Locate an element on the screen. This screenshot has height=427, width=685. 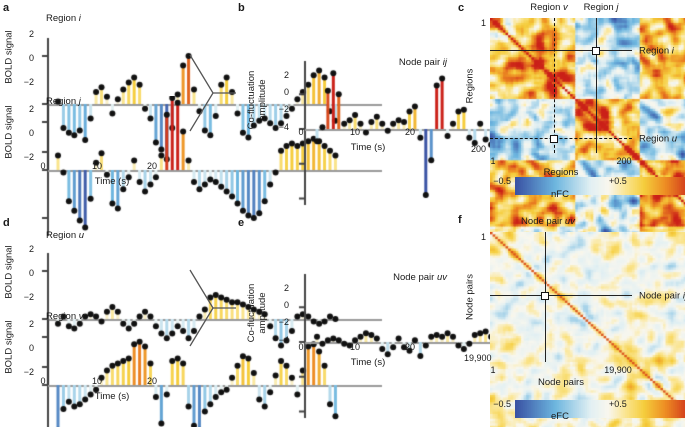
node-pair-uv-title: Node pair uv is located at coordinates (420, 277).